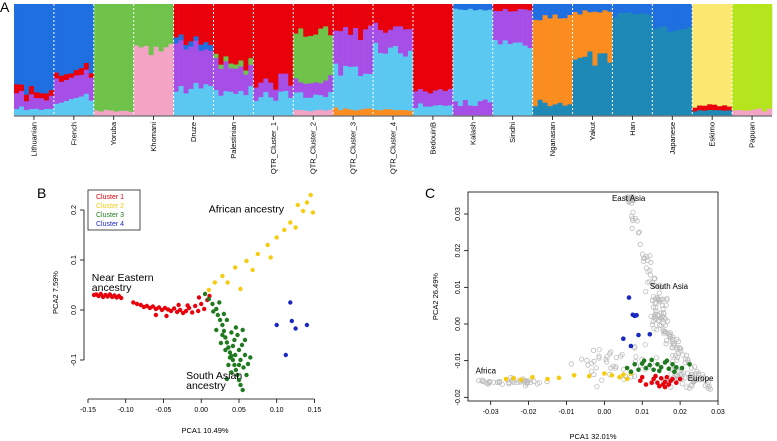 This screenshot has width=777, height=441. What do you see at coordinates (680, 412) in the screenshot?
I see `x-tick-label: 0.02` at bounding box center [680, 412].